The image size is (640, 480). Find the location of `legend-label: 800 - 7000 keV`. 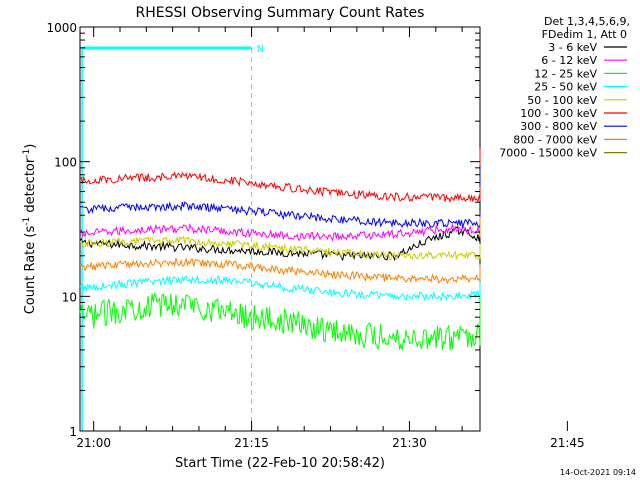

legend-label: 800 - 7000 keV is located at coordinates (555, 139).